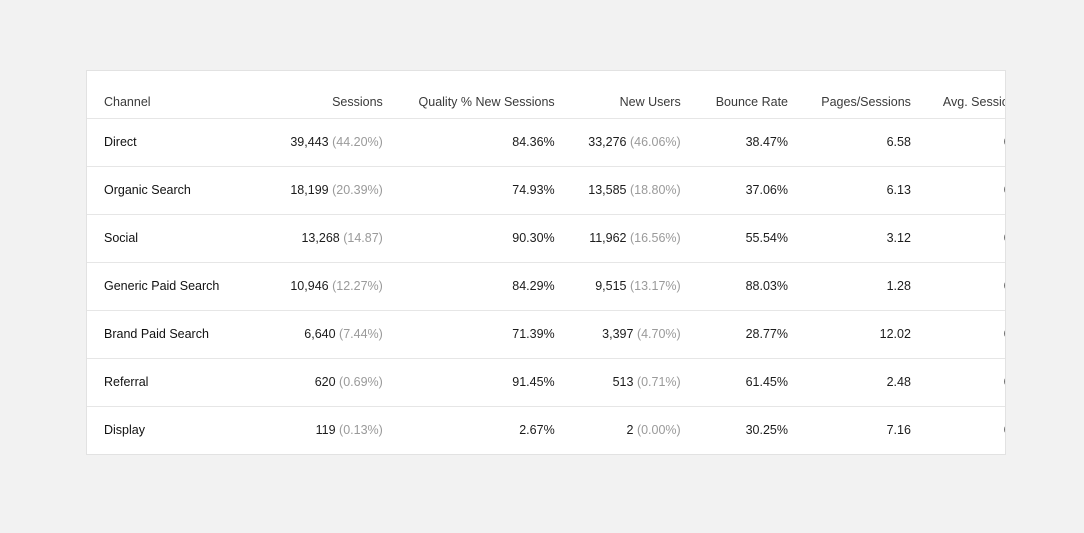  I want to click on cell-new-users: 3,397 (4.70%), so click(617, 334).